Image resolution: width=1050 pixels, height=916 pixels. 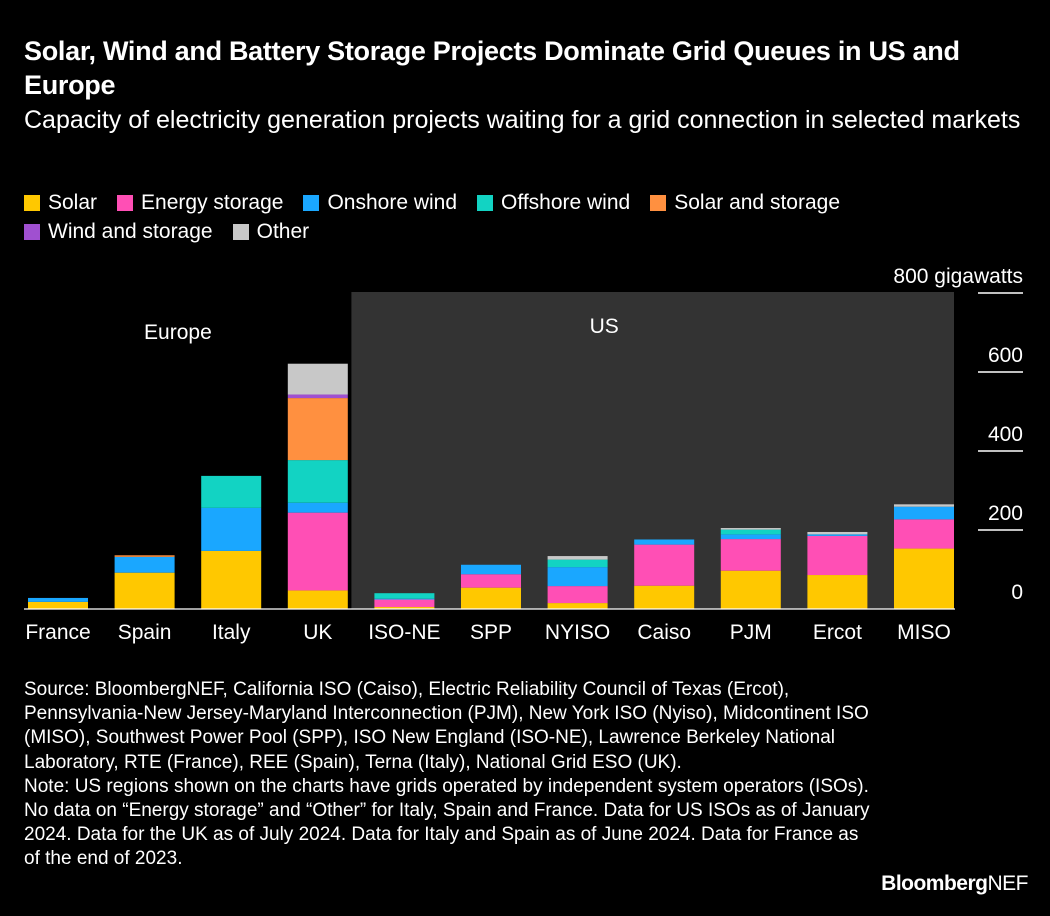 I want to click on bar-uk-solar-and-storage, so click(x=317, y=429).